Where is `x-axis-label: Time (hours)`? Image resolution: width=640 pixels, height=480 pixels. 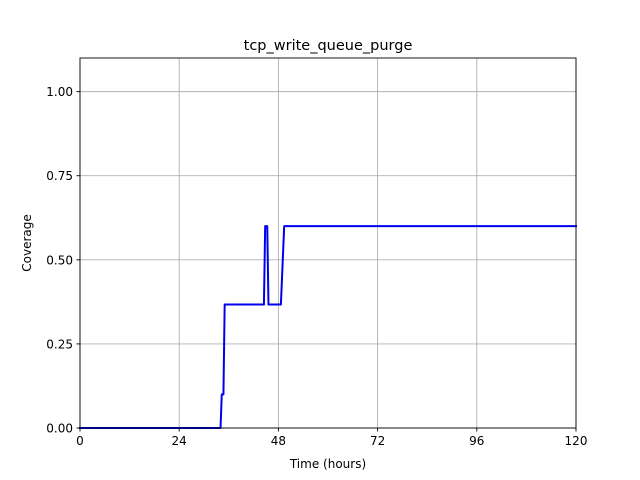
x-axis-label: Time (hours) is located at coordinates (327, 464).